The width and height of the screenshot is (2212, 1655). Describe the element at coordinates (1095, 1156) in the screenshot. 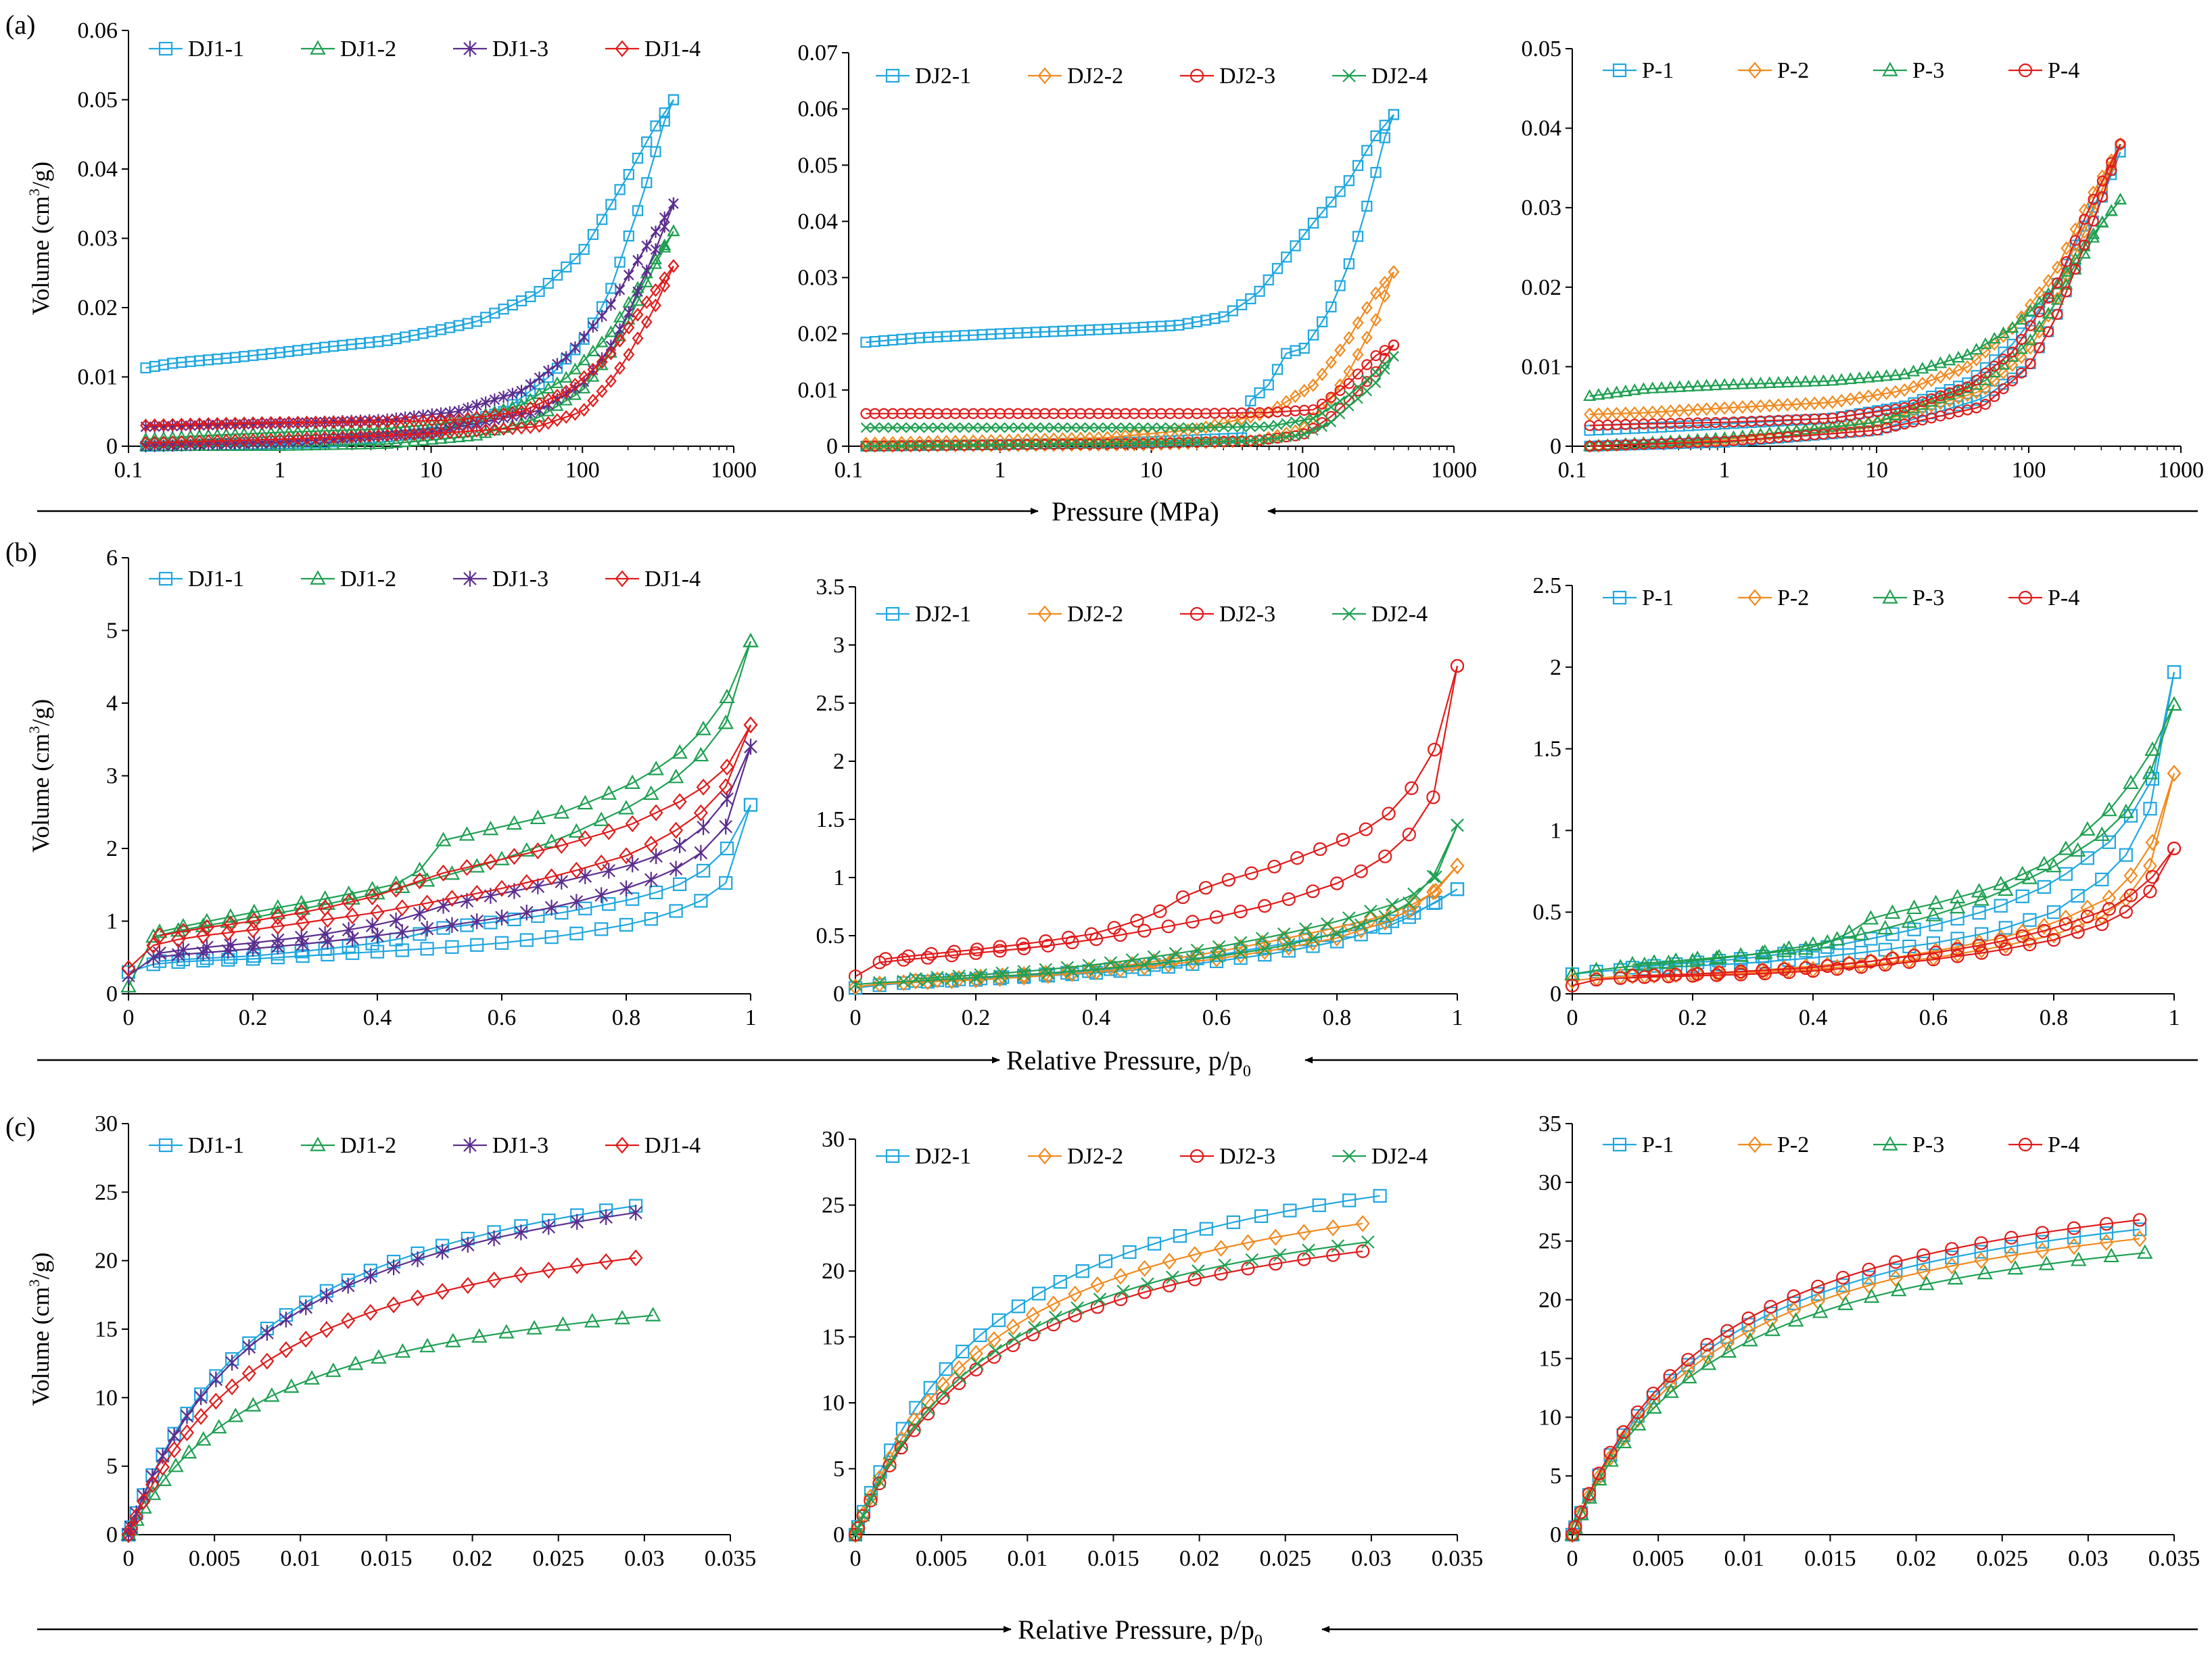

I see `legend-label: DJ2-2` at that location.